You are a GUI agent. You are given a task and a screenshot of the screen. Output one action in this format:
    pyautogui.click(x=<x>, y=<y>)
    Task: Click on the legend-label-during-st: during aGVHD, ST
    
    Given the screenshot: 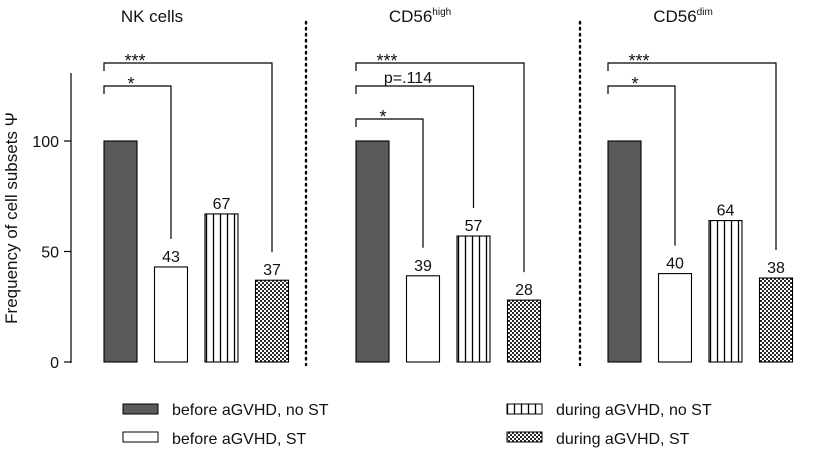 What is the action you would take?
    pyautogui.click(x=623, y=439)
    